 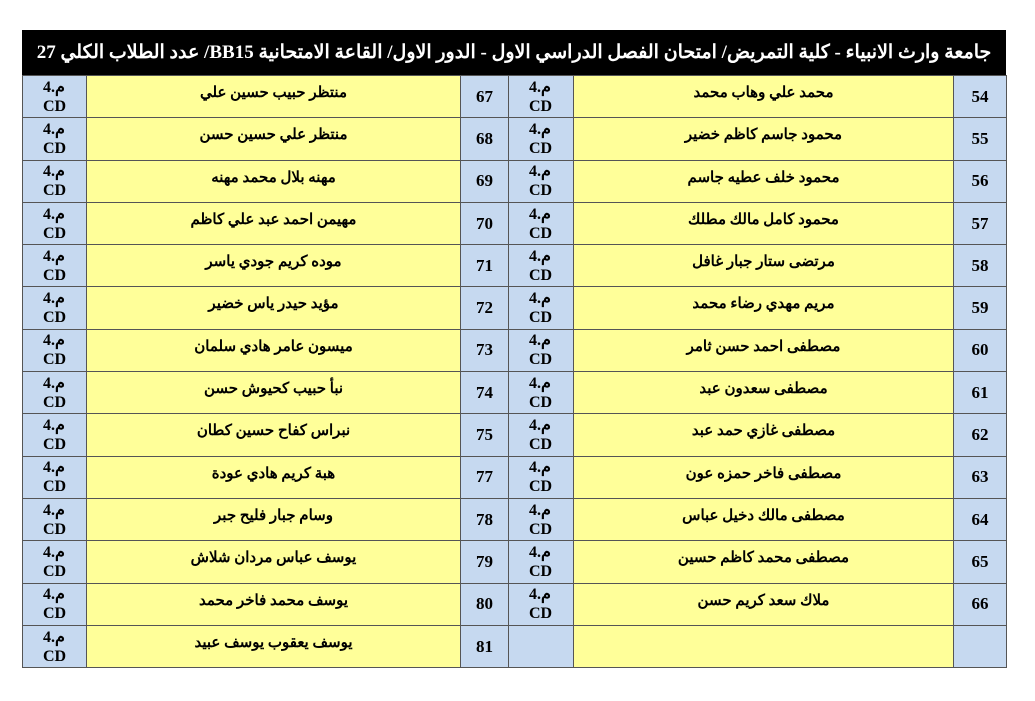 What do you see at coordinates (484, 350) in the screenshot?
I see `student-number: 73` at bounding box center [484, 350].